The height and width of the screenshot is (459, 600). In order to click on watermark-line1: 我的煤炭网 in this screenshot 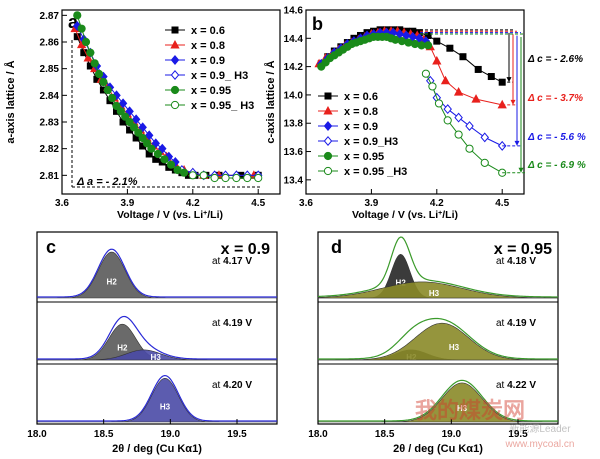, I will do `click(470, 410)`.